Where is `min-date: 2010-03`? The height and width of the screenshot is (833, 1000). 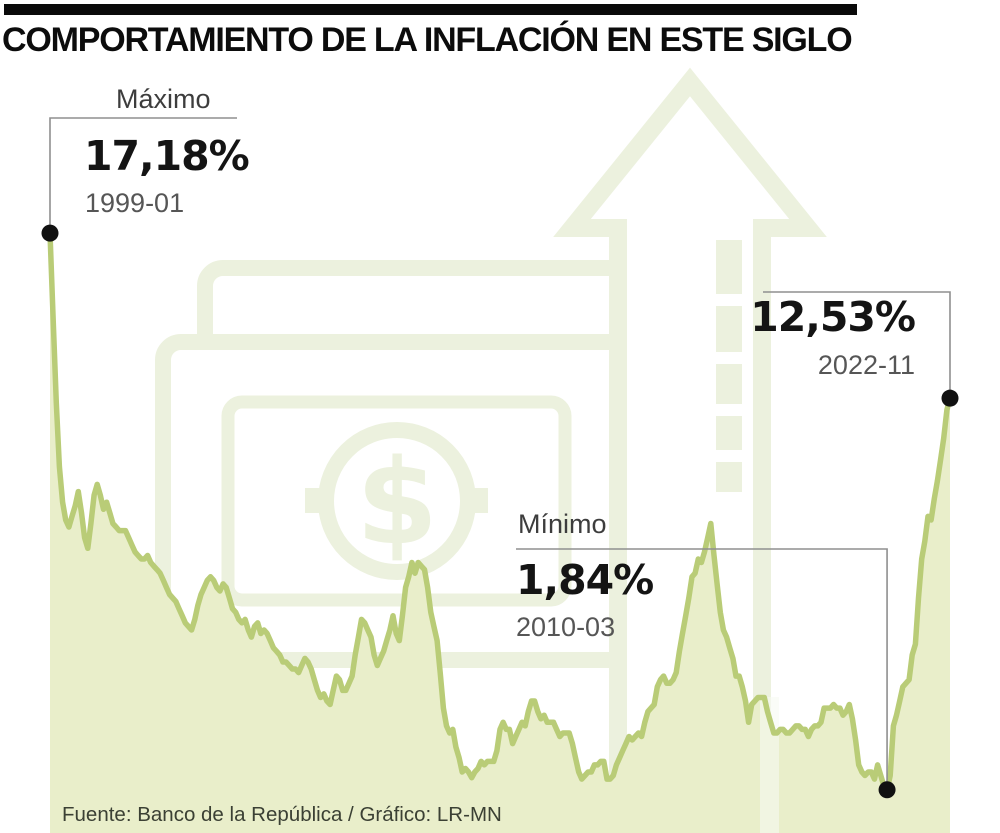
min-date: 2010-03 is located at coordinates (566, 627).